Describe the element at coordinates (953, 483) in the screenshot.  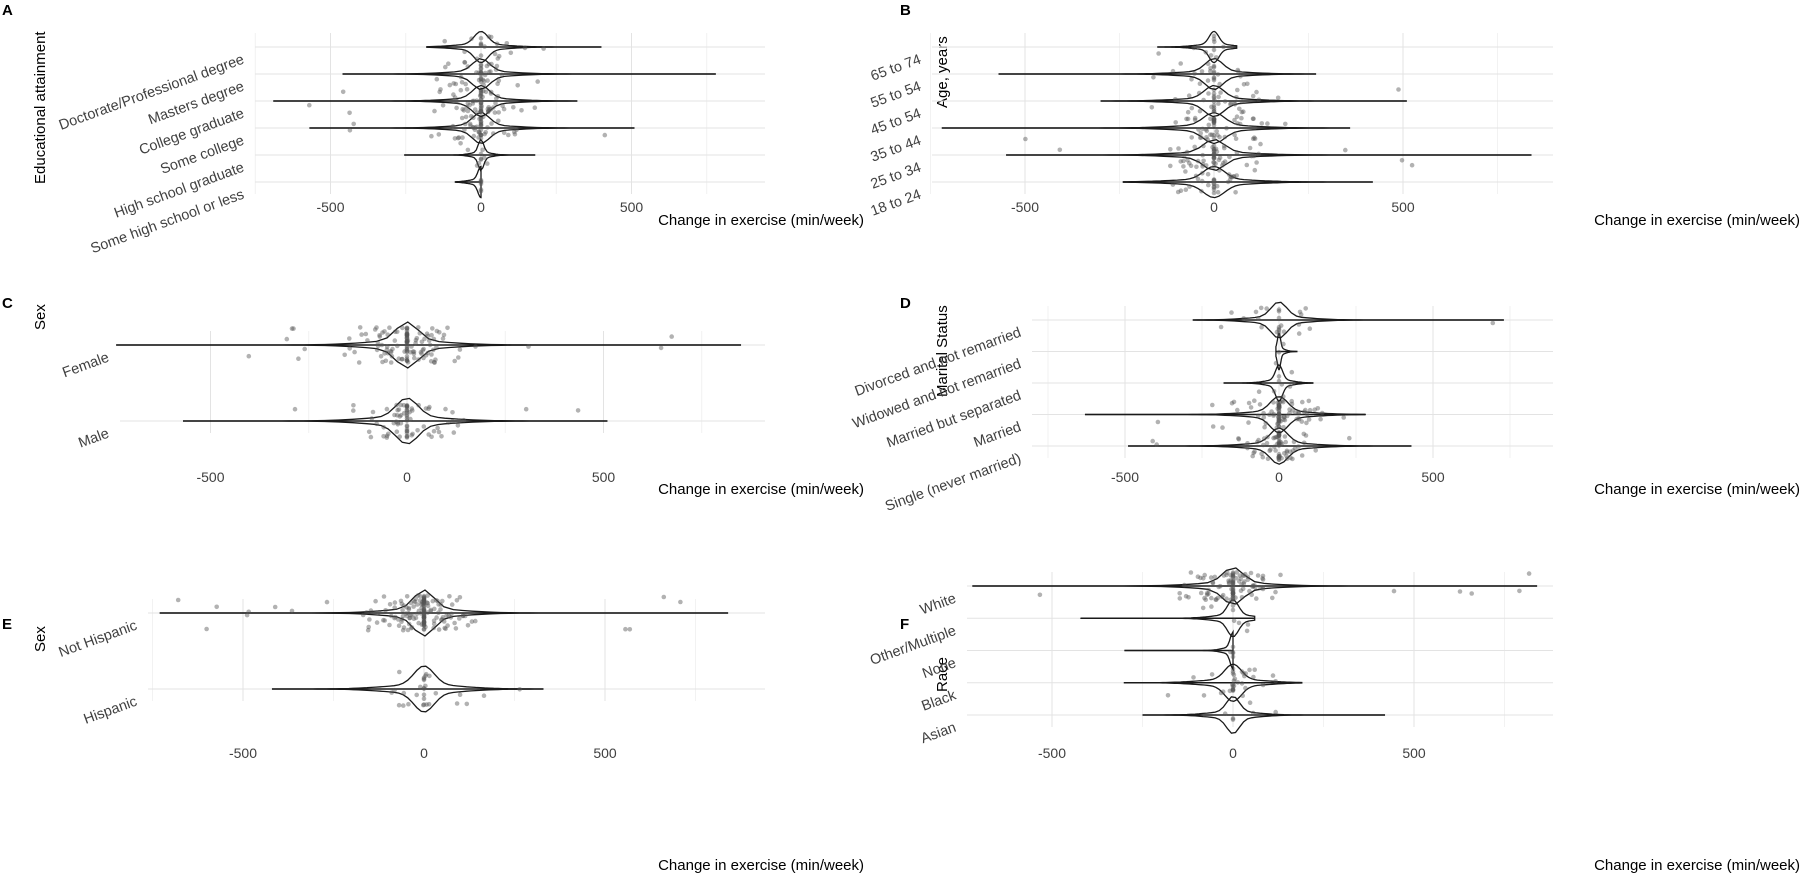
I see `category-label: Single (never married)` at that location.